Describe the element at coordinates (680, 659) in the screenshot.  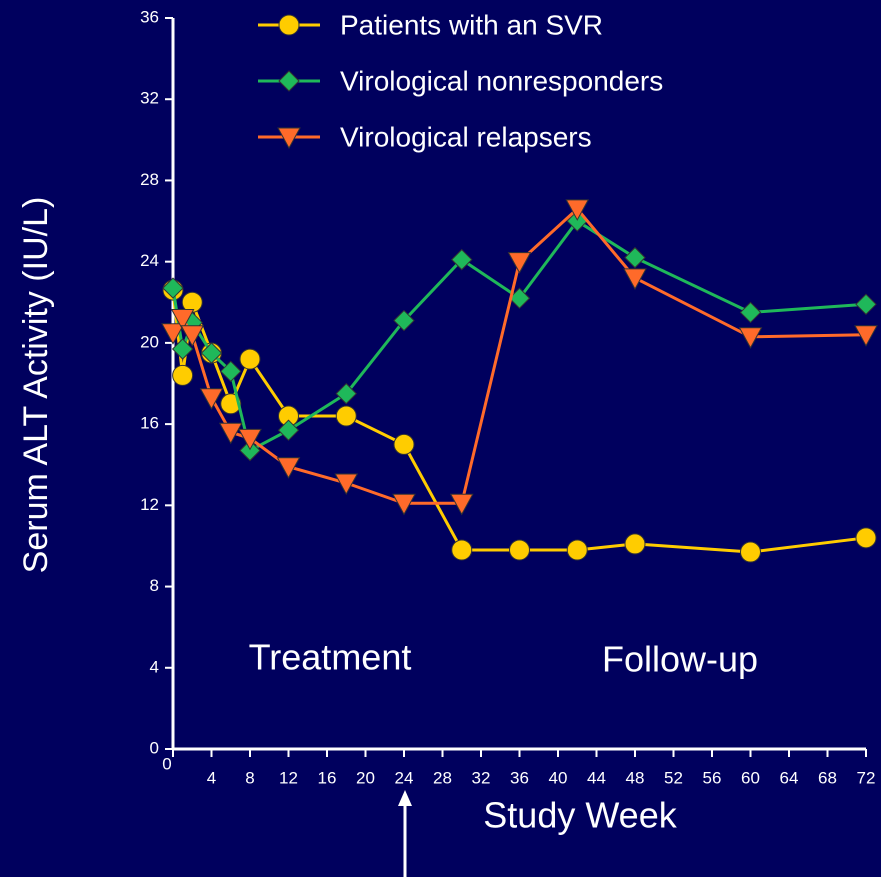
I see `annotation: Follow-up` at that location.